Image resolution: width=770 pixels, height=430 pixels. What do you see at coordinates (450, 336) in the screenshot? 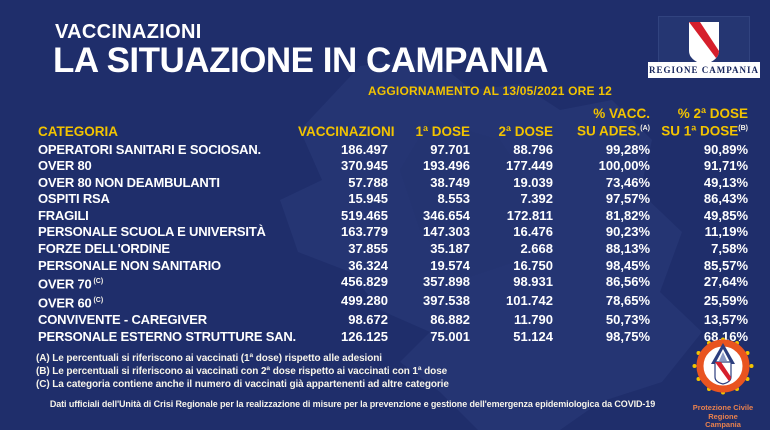
I see `cell-dose1: 75.001` at bounding box center [450, 336].